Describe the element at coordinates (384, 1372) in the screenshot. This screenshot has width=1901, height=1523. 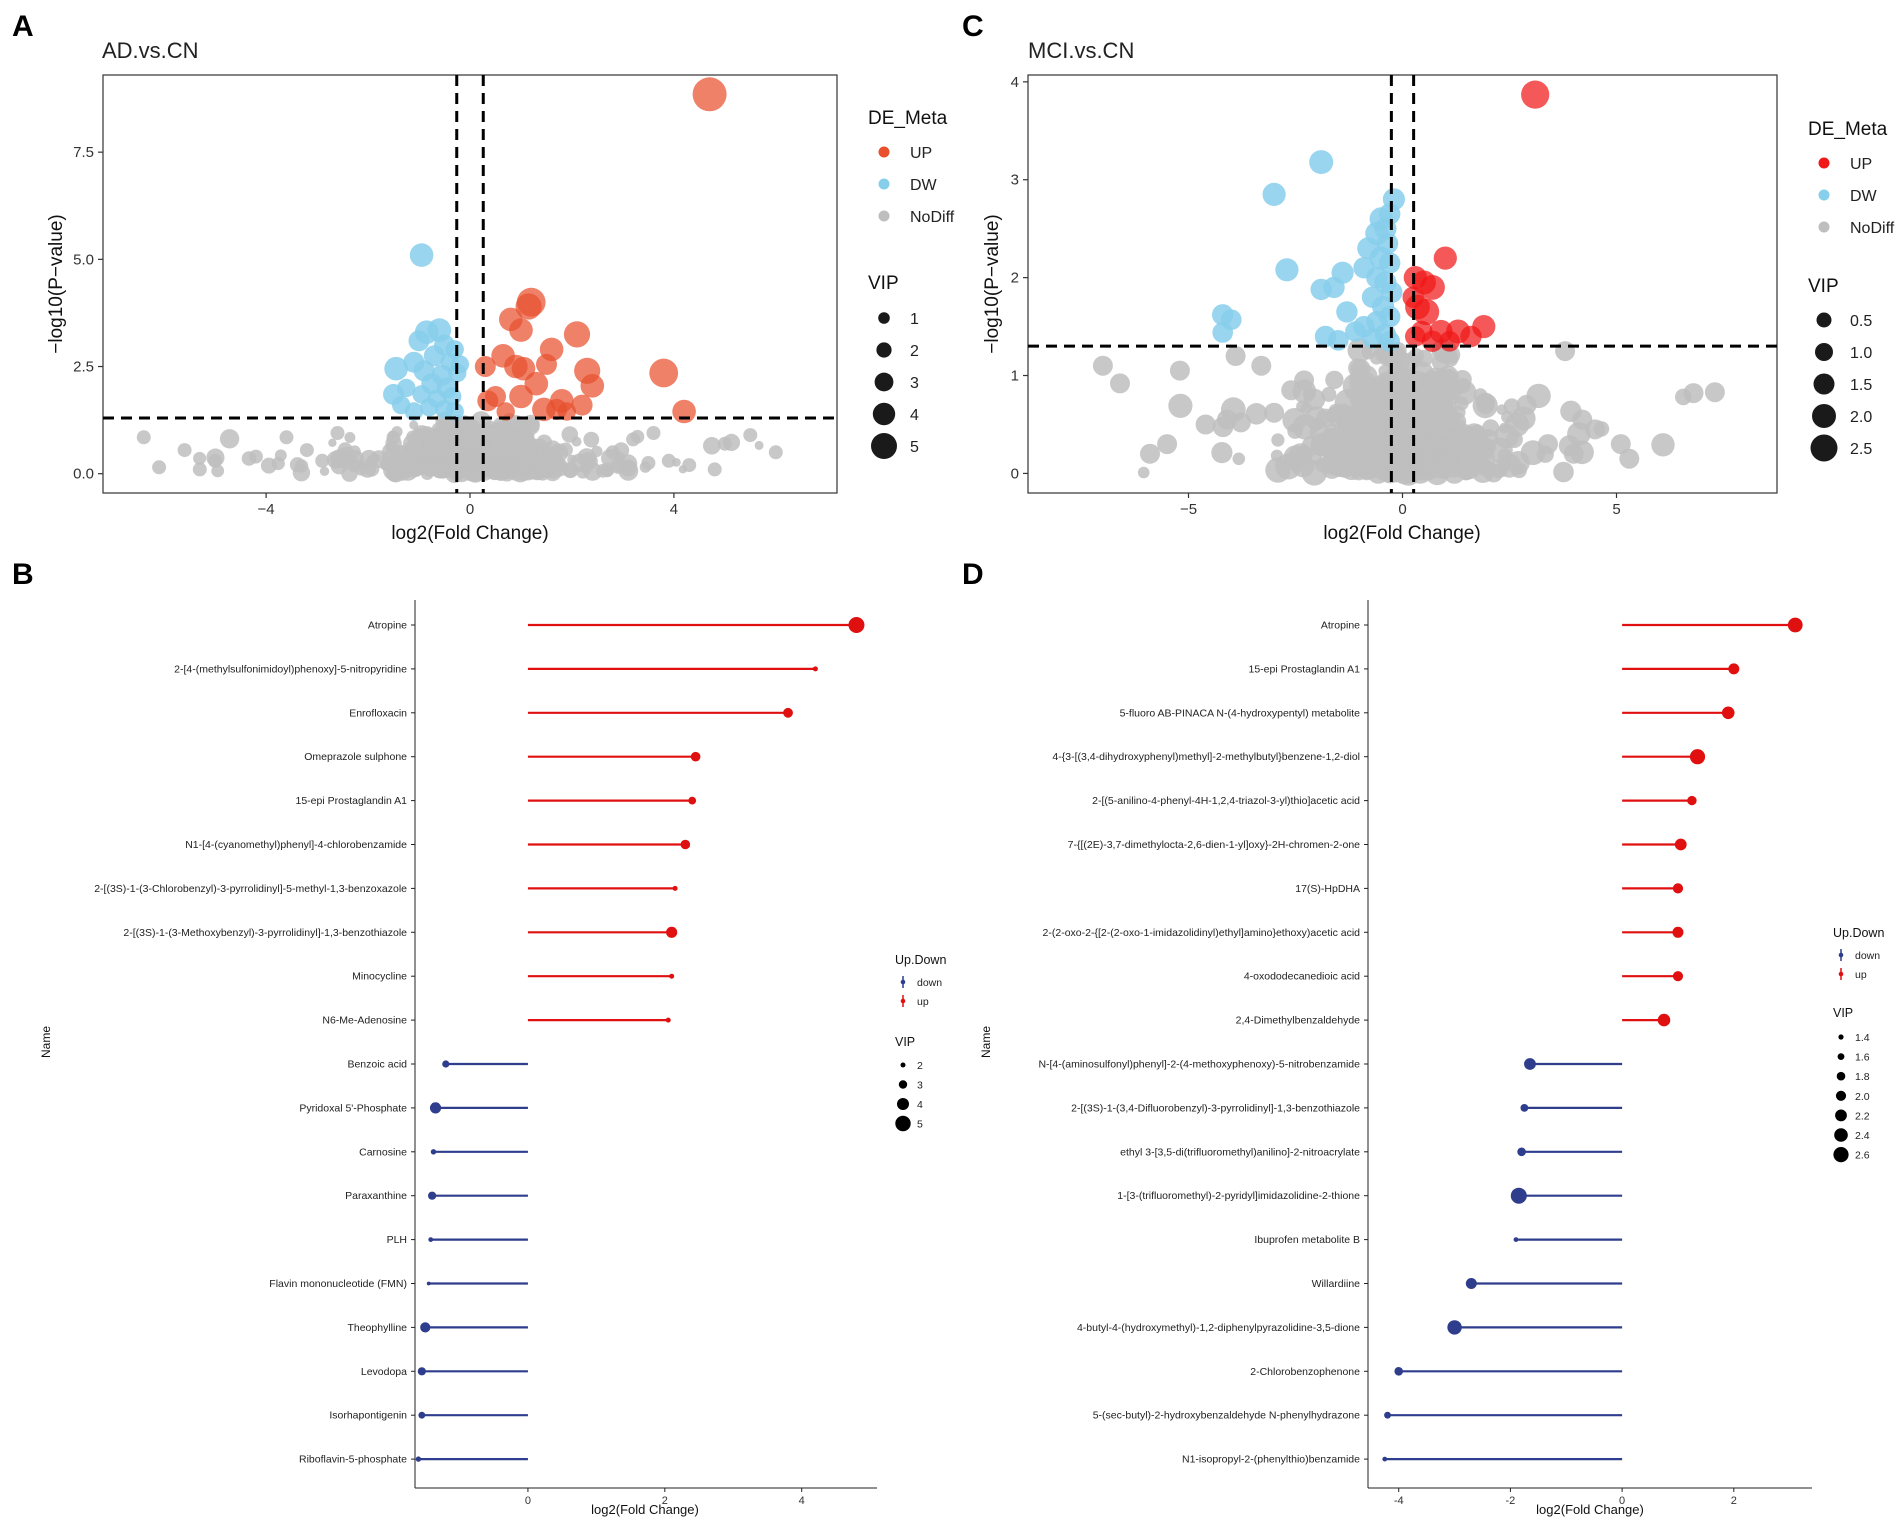
I see `metabolite-name: Levodopa` at that location.